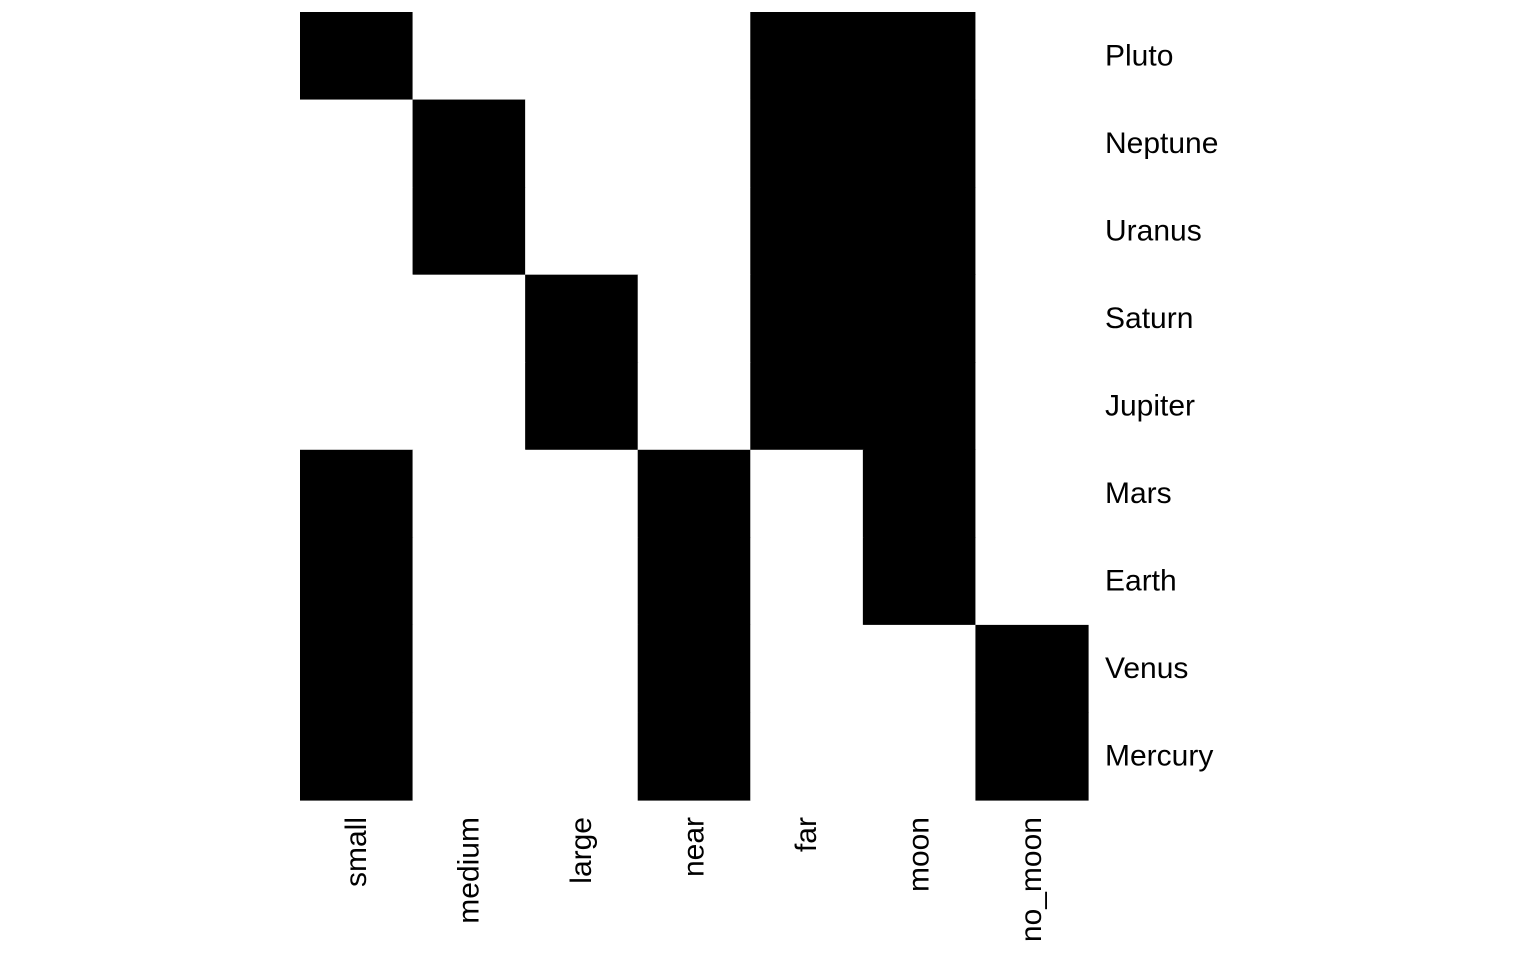 The height and width of the screenshot is (960, 1536). What do you see at coordinates (1150, 406) in the screenshot?
I see `row-label: Jupiter` at bounding box center [1150, 406].